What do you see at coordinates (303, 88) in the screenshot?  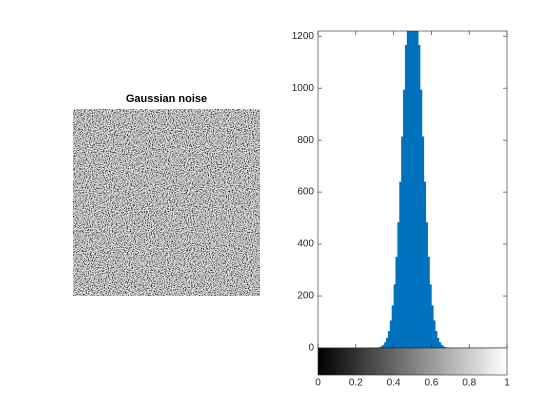 I see `y-tick-label: 1000` at bounding box center [303, 88].